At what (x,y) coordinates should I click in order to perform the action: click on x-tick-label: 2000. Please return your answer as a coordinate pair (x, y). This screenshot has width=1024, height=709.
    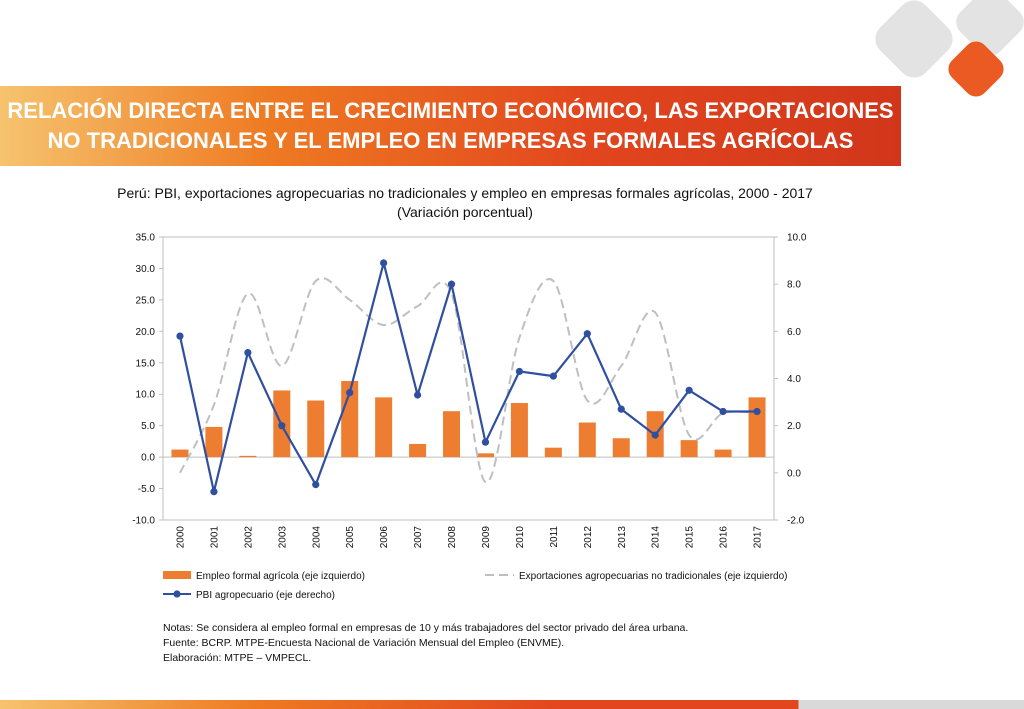
    Looking at the image, I should click on (180, 537).